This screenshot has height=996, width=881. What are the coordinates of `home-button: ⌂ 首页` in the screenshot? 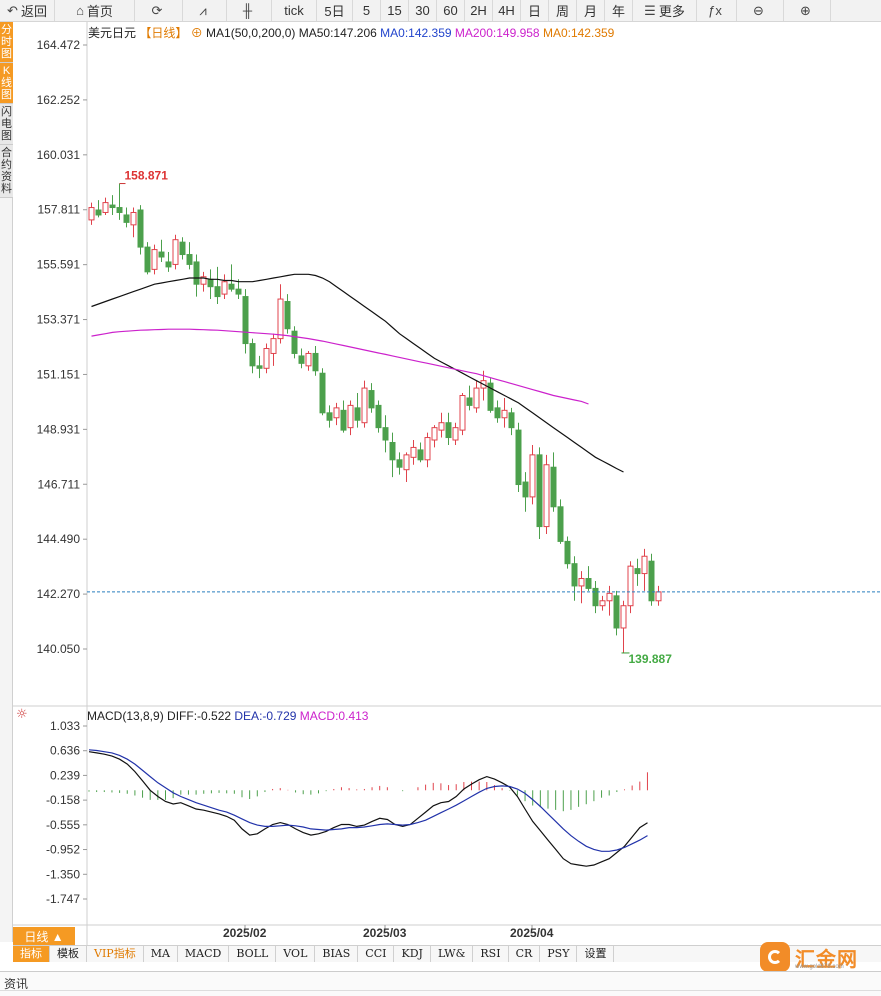 It's located at (95, 10).